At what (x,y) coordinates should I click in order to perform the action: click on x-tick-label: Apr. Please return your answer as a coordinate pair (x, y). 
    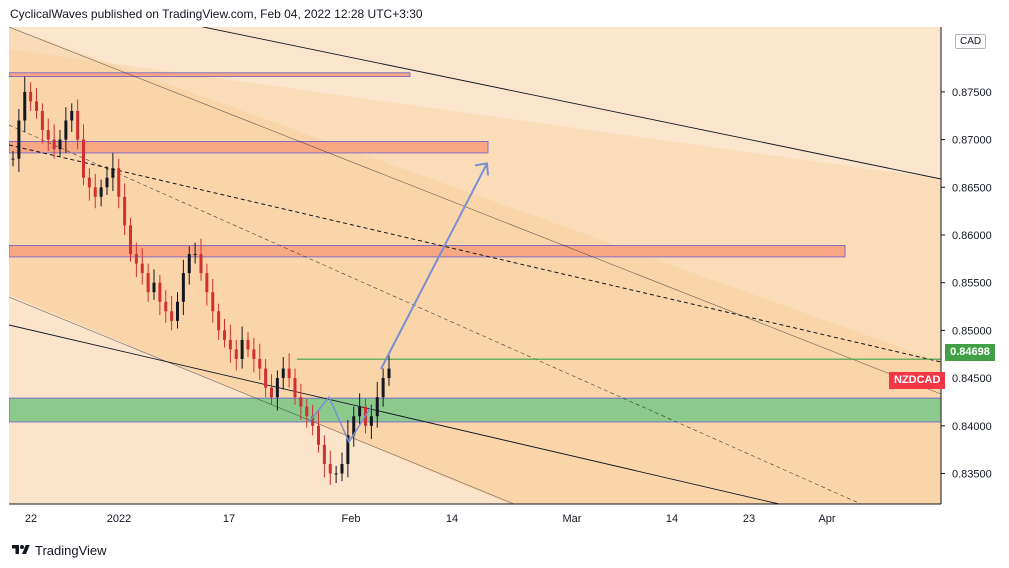
    Looking at the image, I should click on (826, 519).